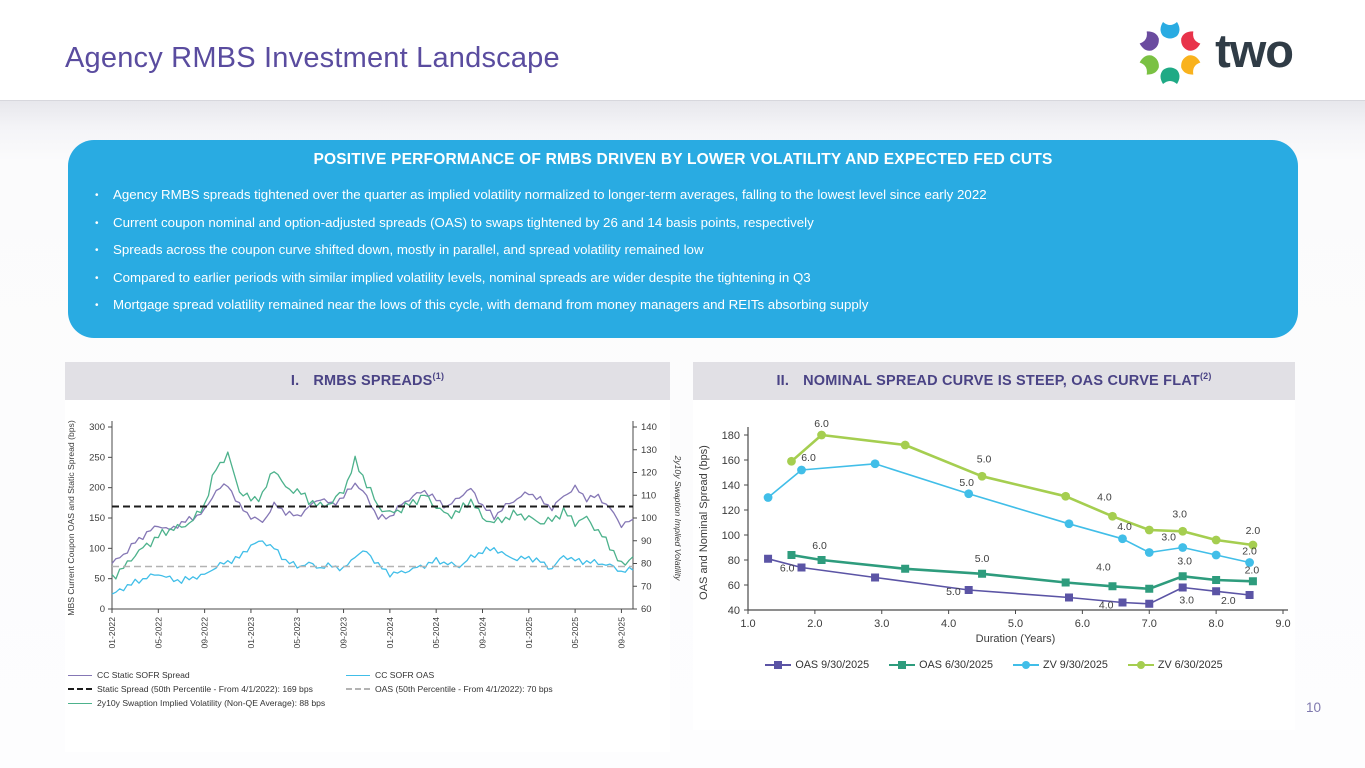 The height and width of the screenshot is (768, 1365). Describe the element at coordinates (649, 450) in the screenshot. I see `svg-text: 130` at that location.